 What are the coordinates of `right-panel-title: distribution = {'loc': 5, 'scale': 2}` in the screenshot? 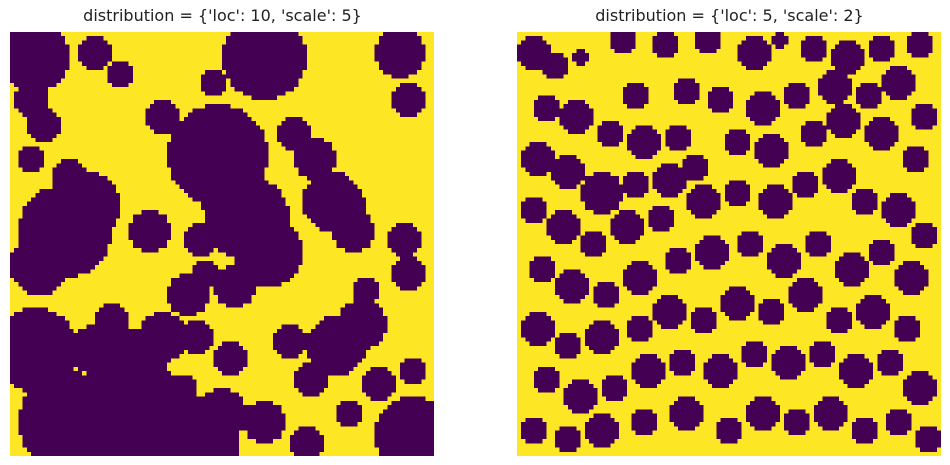 It's located at (729, 15).